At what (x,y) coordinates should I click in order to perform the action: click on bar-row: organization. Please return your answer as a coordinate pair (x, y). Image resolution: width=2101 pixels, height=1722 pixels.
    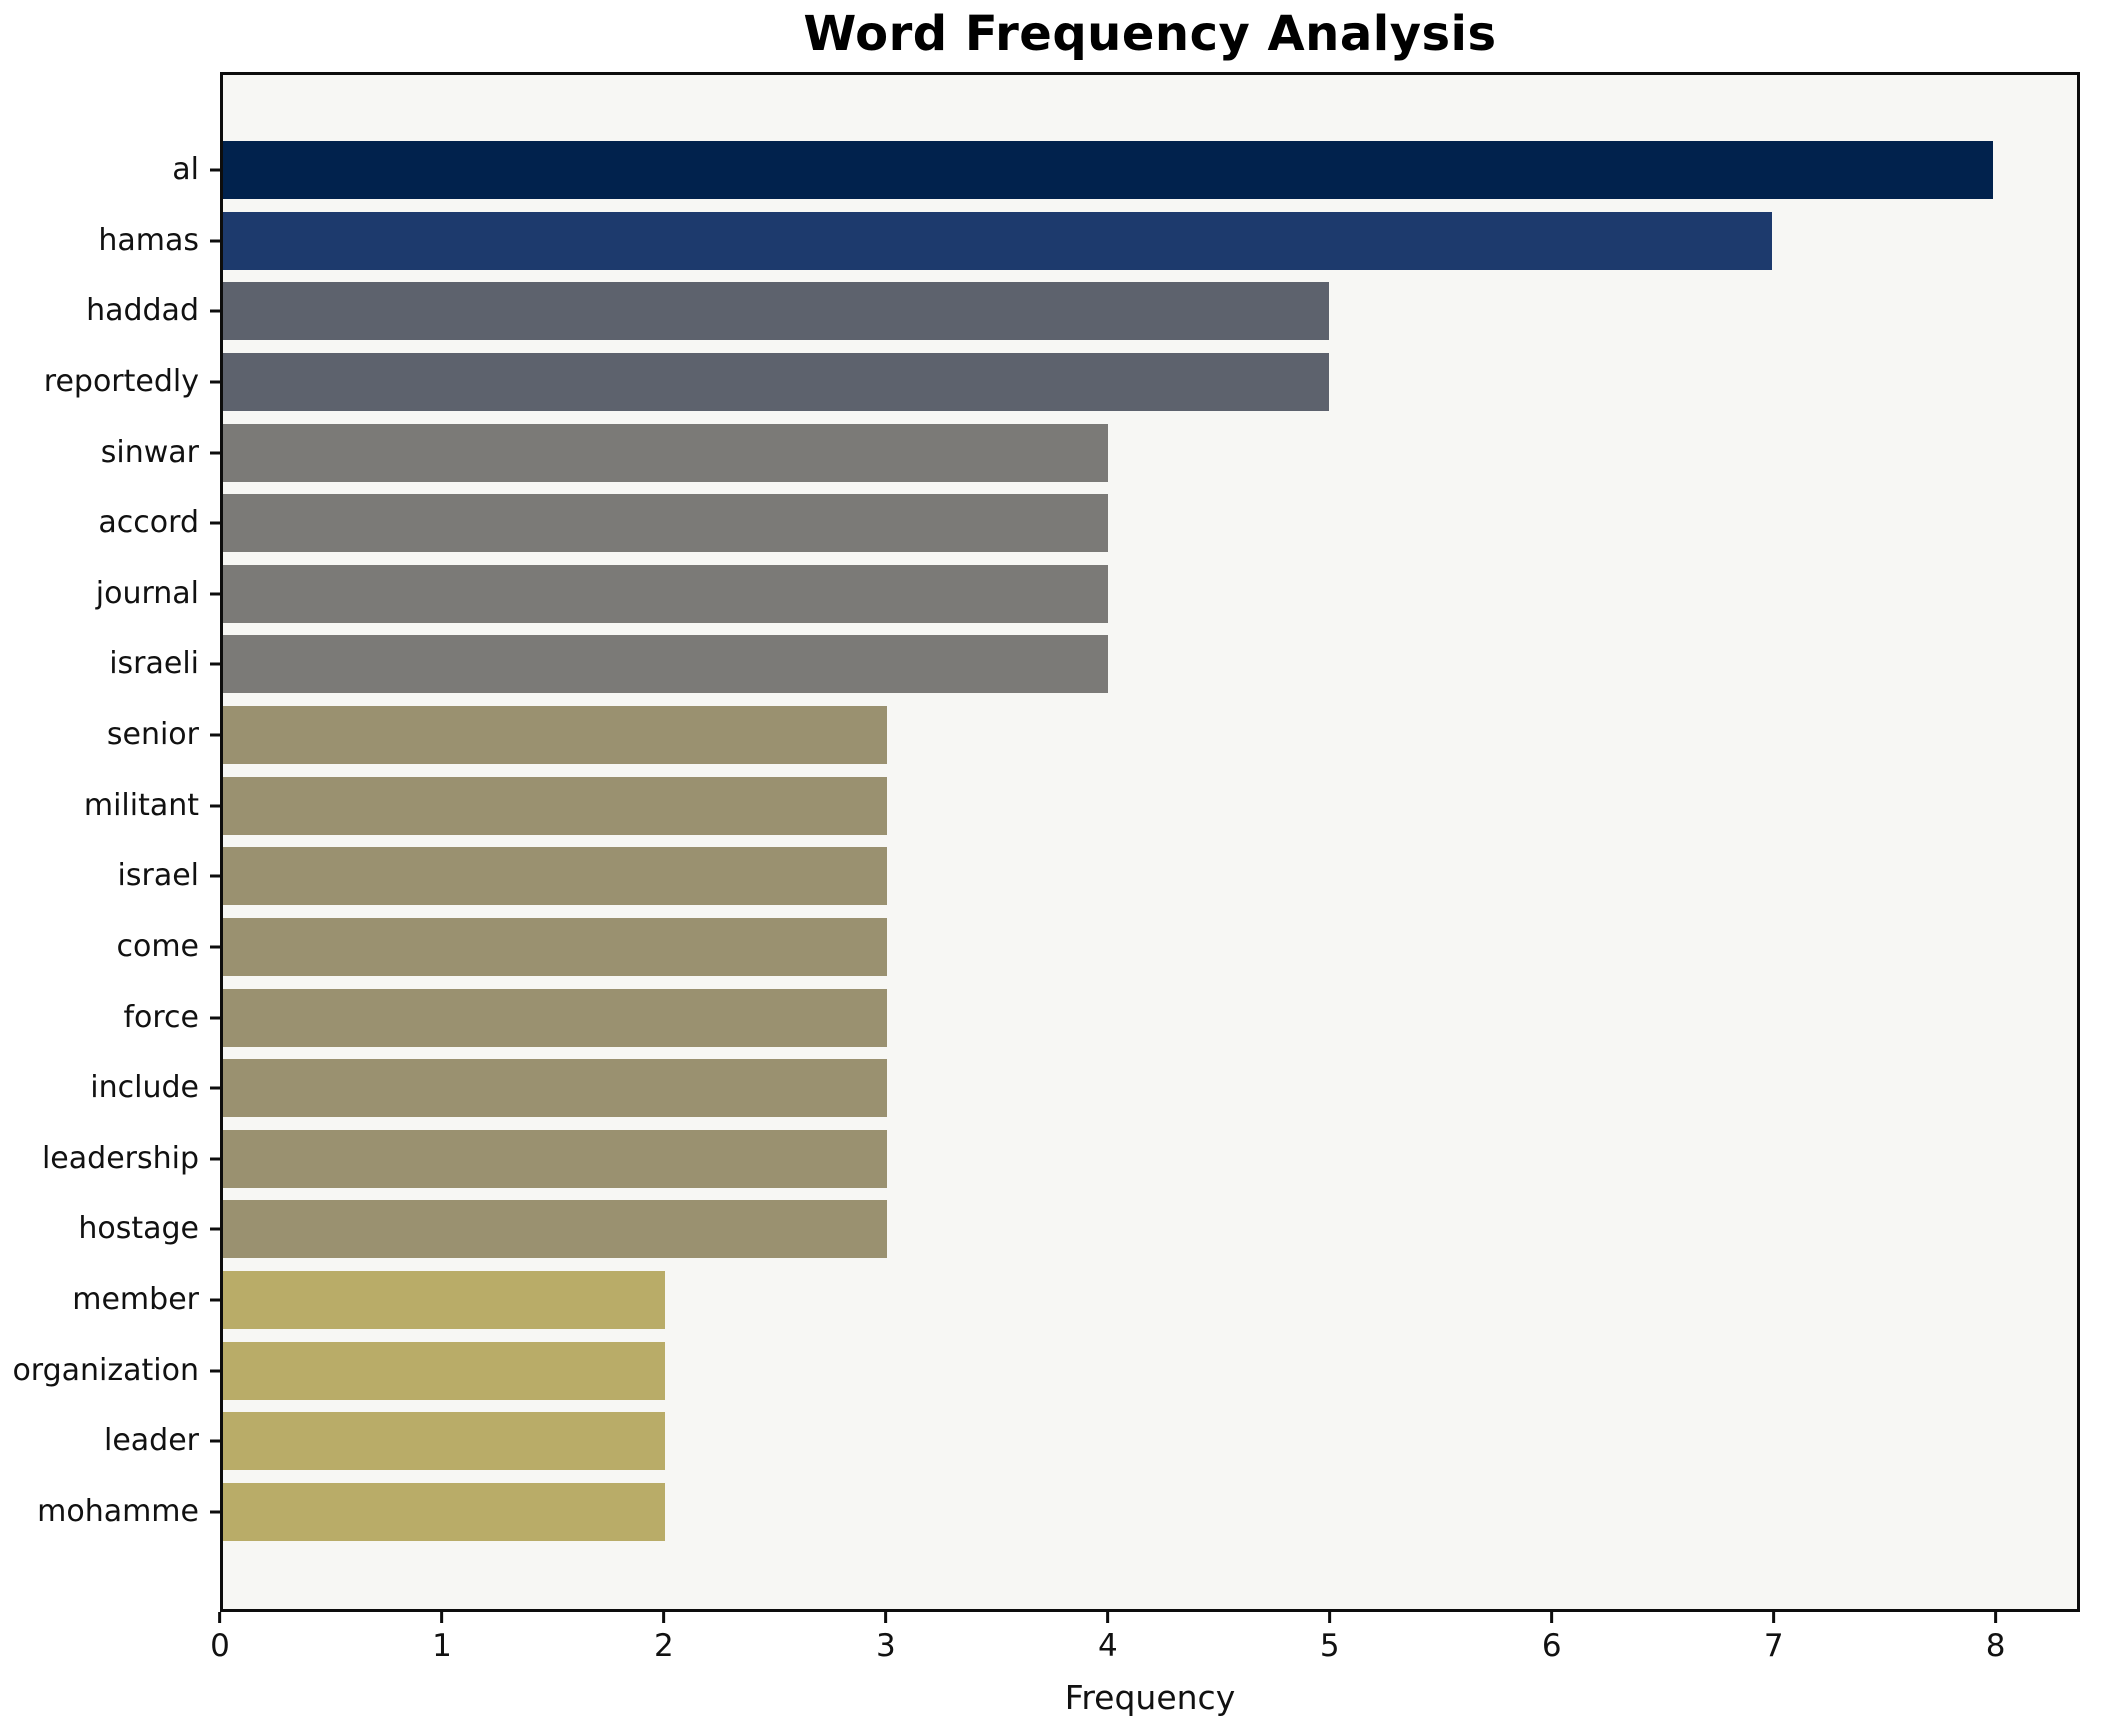
    Looking at the image, I should click on (1044, 1370).